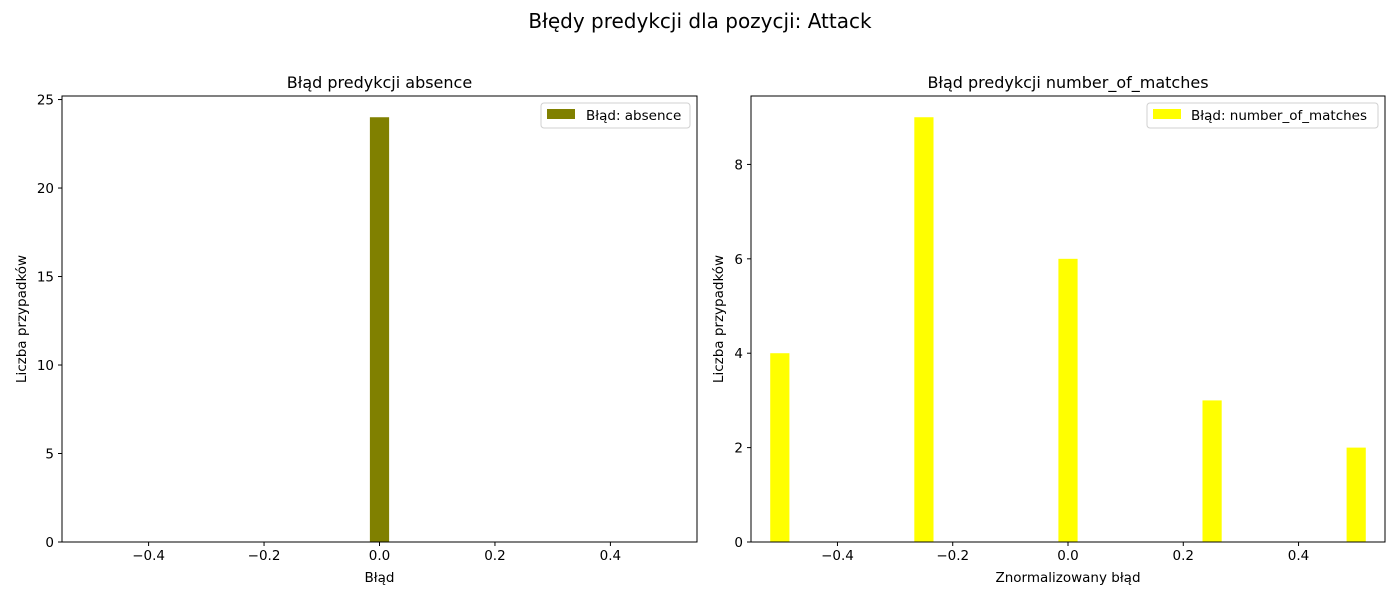 Image resolution: width=1400 pixels, height=600 pixels. I want to click on y-tick-label: 5, so click(49, 455).